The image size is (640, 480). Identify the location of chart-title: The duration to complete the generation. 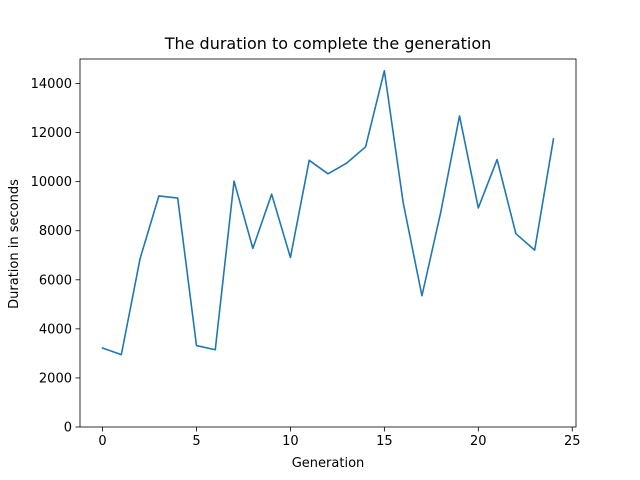
(328, 43).